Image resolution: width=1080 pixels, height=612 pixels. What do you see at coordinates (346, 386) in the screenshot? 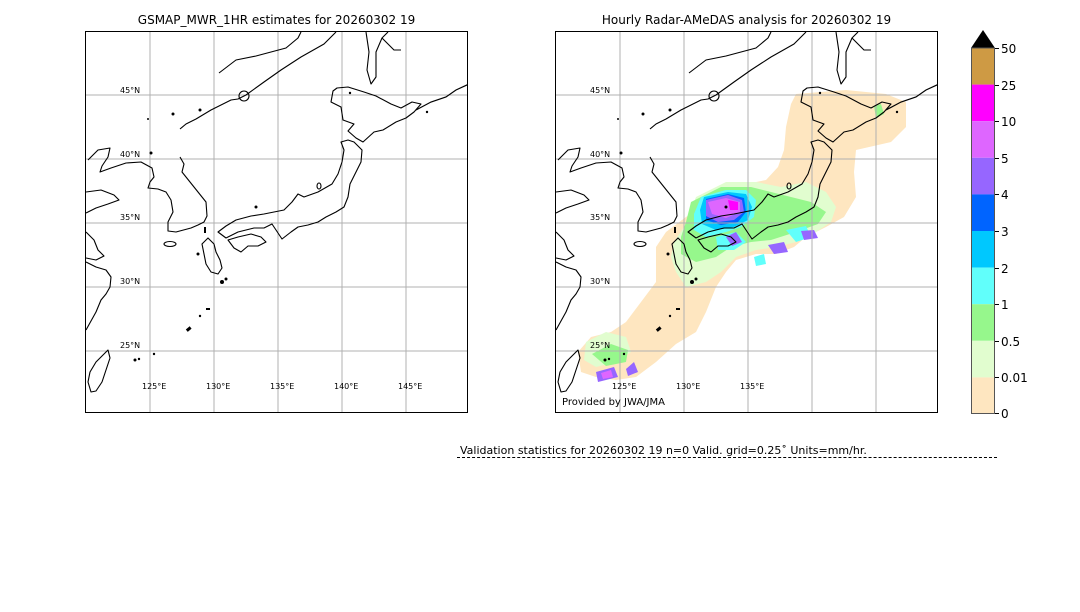
I see `lon-label-140: 140°E` at bounding box center [346, 386].